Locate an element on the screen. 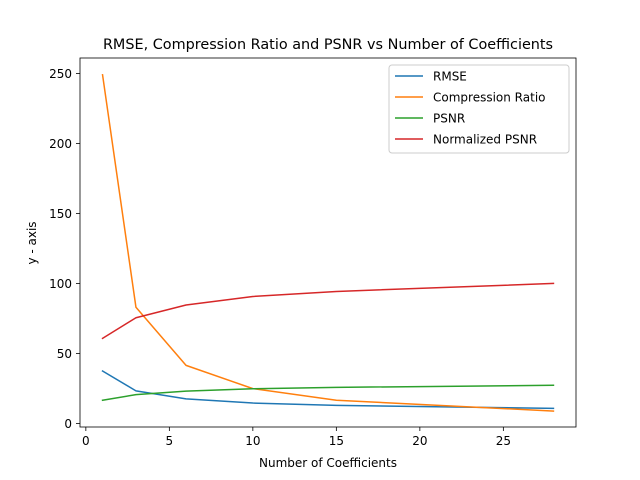 The image size is (640, 480). y-tick-label-3: 150 is located at coordinates (60, 214).